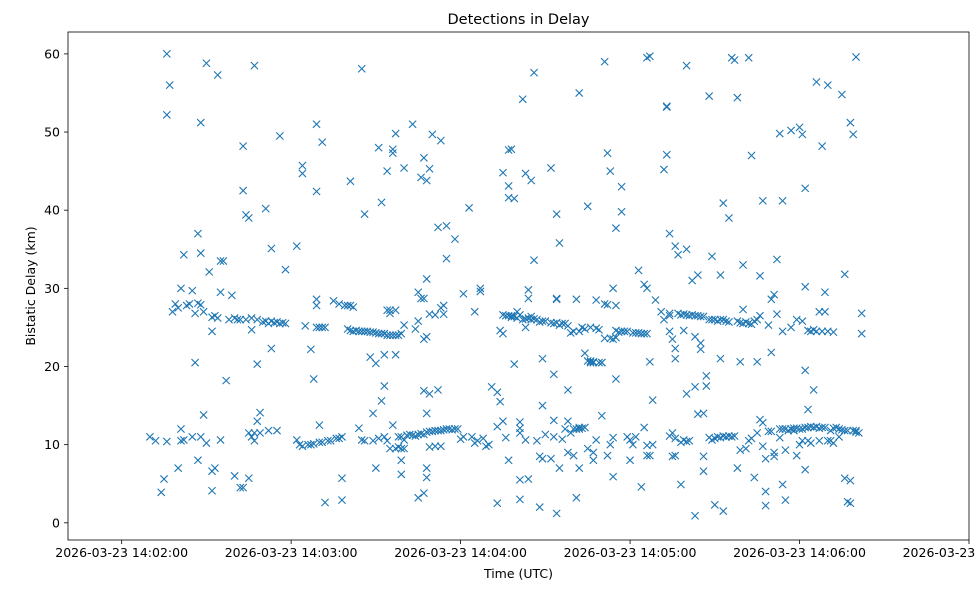  Describe the element at coordinates (799, 552) in the screenshot. I see `x-tick-label: 2026-03-23 14:06:00` at that location.